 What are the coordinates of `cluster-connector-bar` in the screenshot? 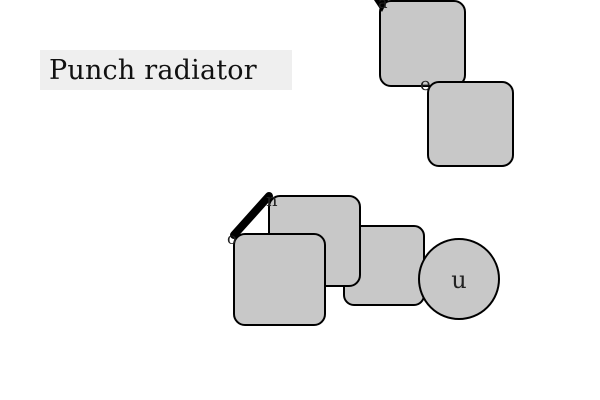 It's located at (251, 215).